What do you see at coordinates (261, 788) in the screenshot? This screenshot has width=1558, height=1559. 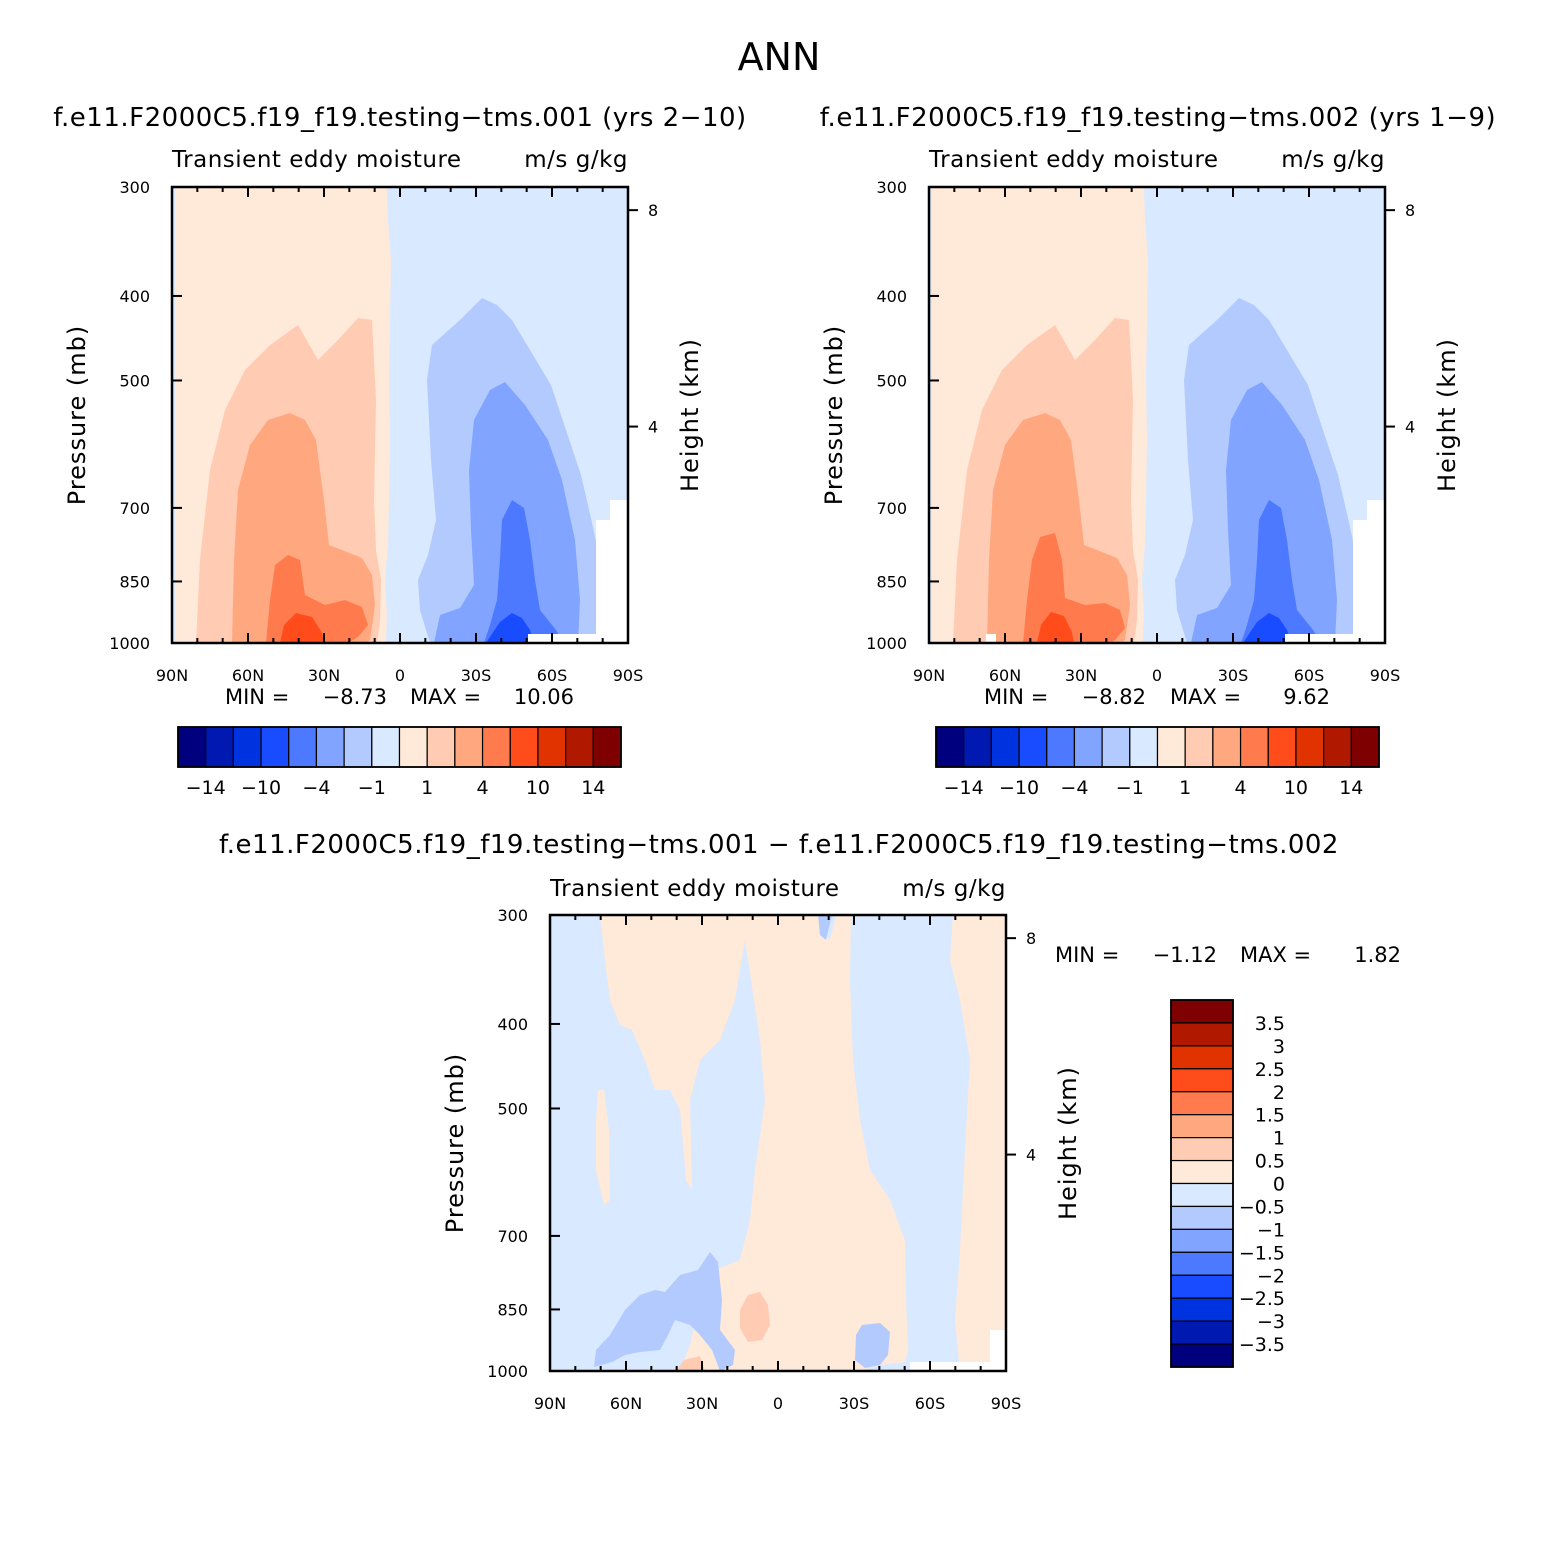 I see `colorbar-label: −10` at bounding box center [261, 788].